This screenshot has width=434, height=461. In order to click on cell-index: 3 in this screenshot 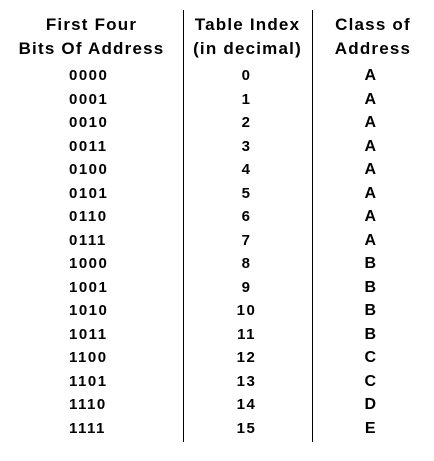, I will do `click(246, 146)`.